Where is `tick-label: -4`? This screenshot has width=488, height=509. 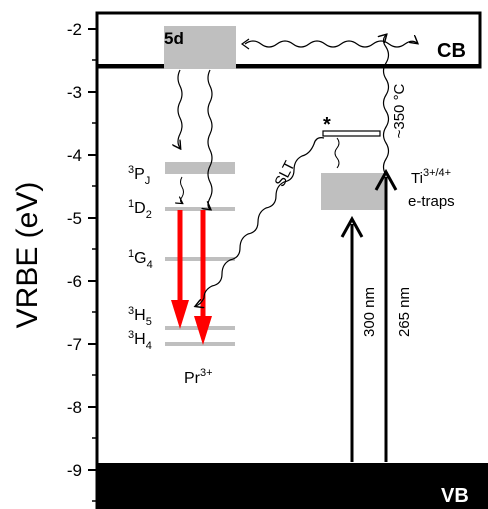 tick-label: -4 is located at coordinates (74, 155).